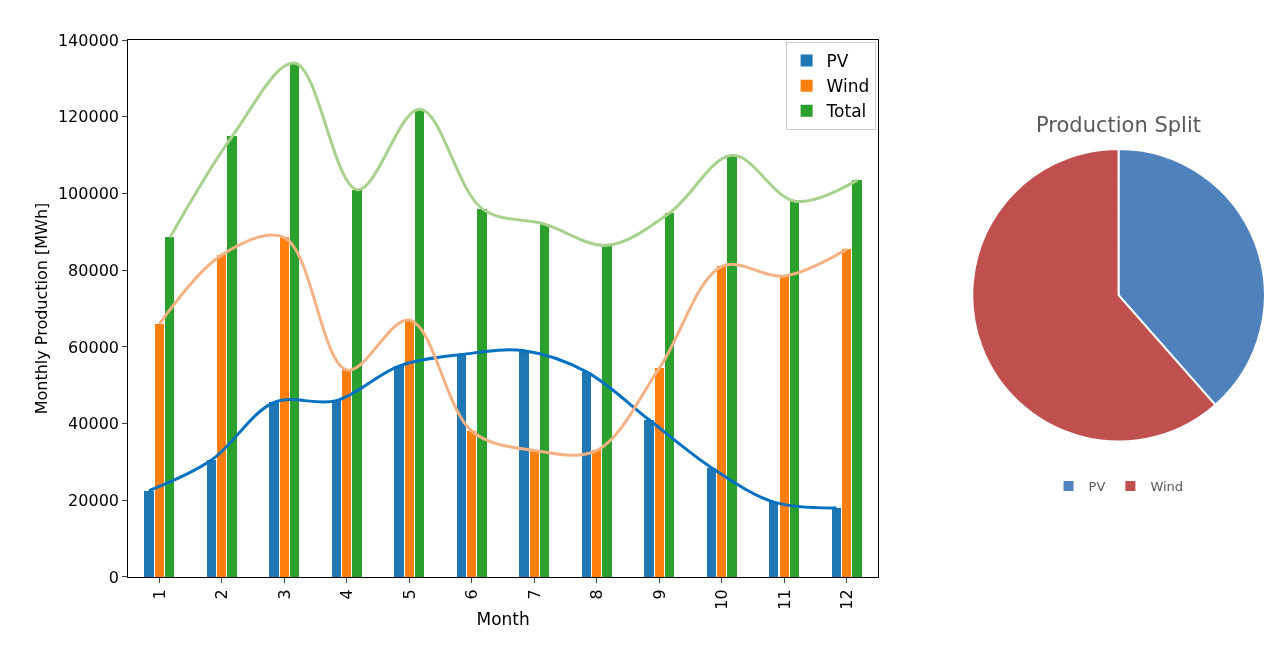  What do you see at coordinates (88, 117) in the screenshot?
I see `y-tick-label: 120000` at bounding box center [88, 117].